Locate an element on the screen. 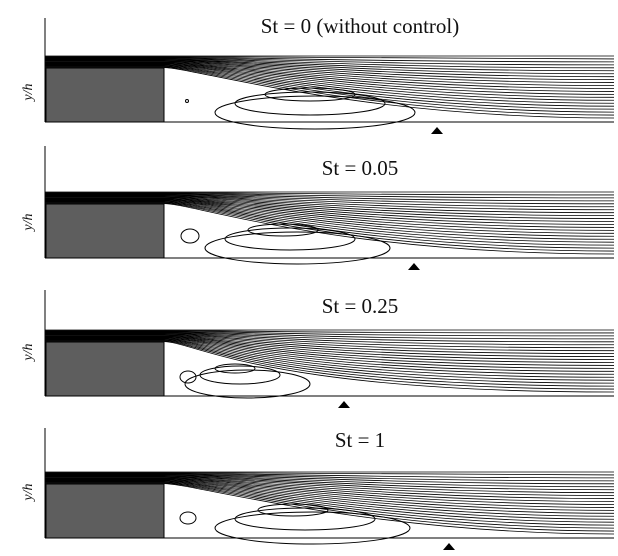  panel-title: St = 0 (without control) is located at coordinates (360, 26).